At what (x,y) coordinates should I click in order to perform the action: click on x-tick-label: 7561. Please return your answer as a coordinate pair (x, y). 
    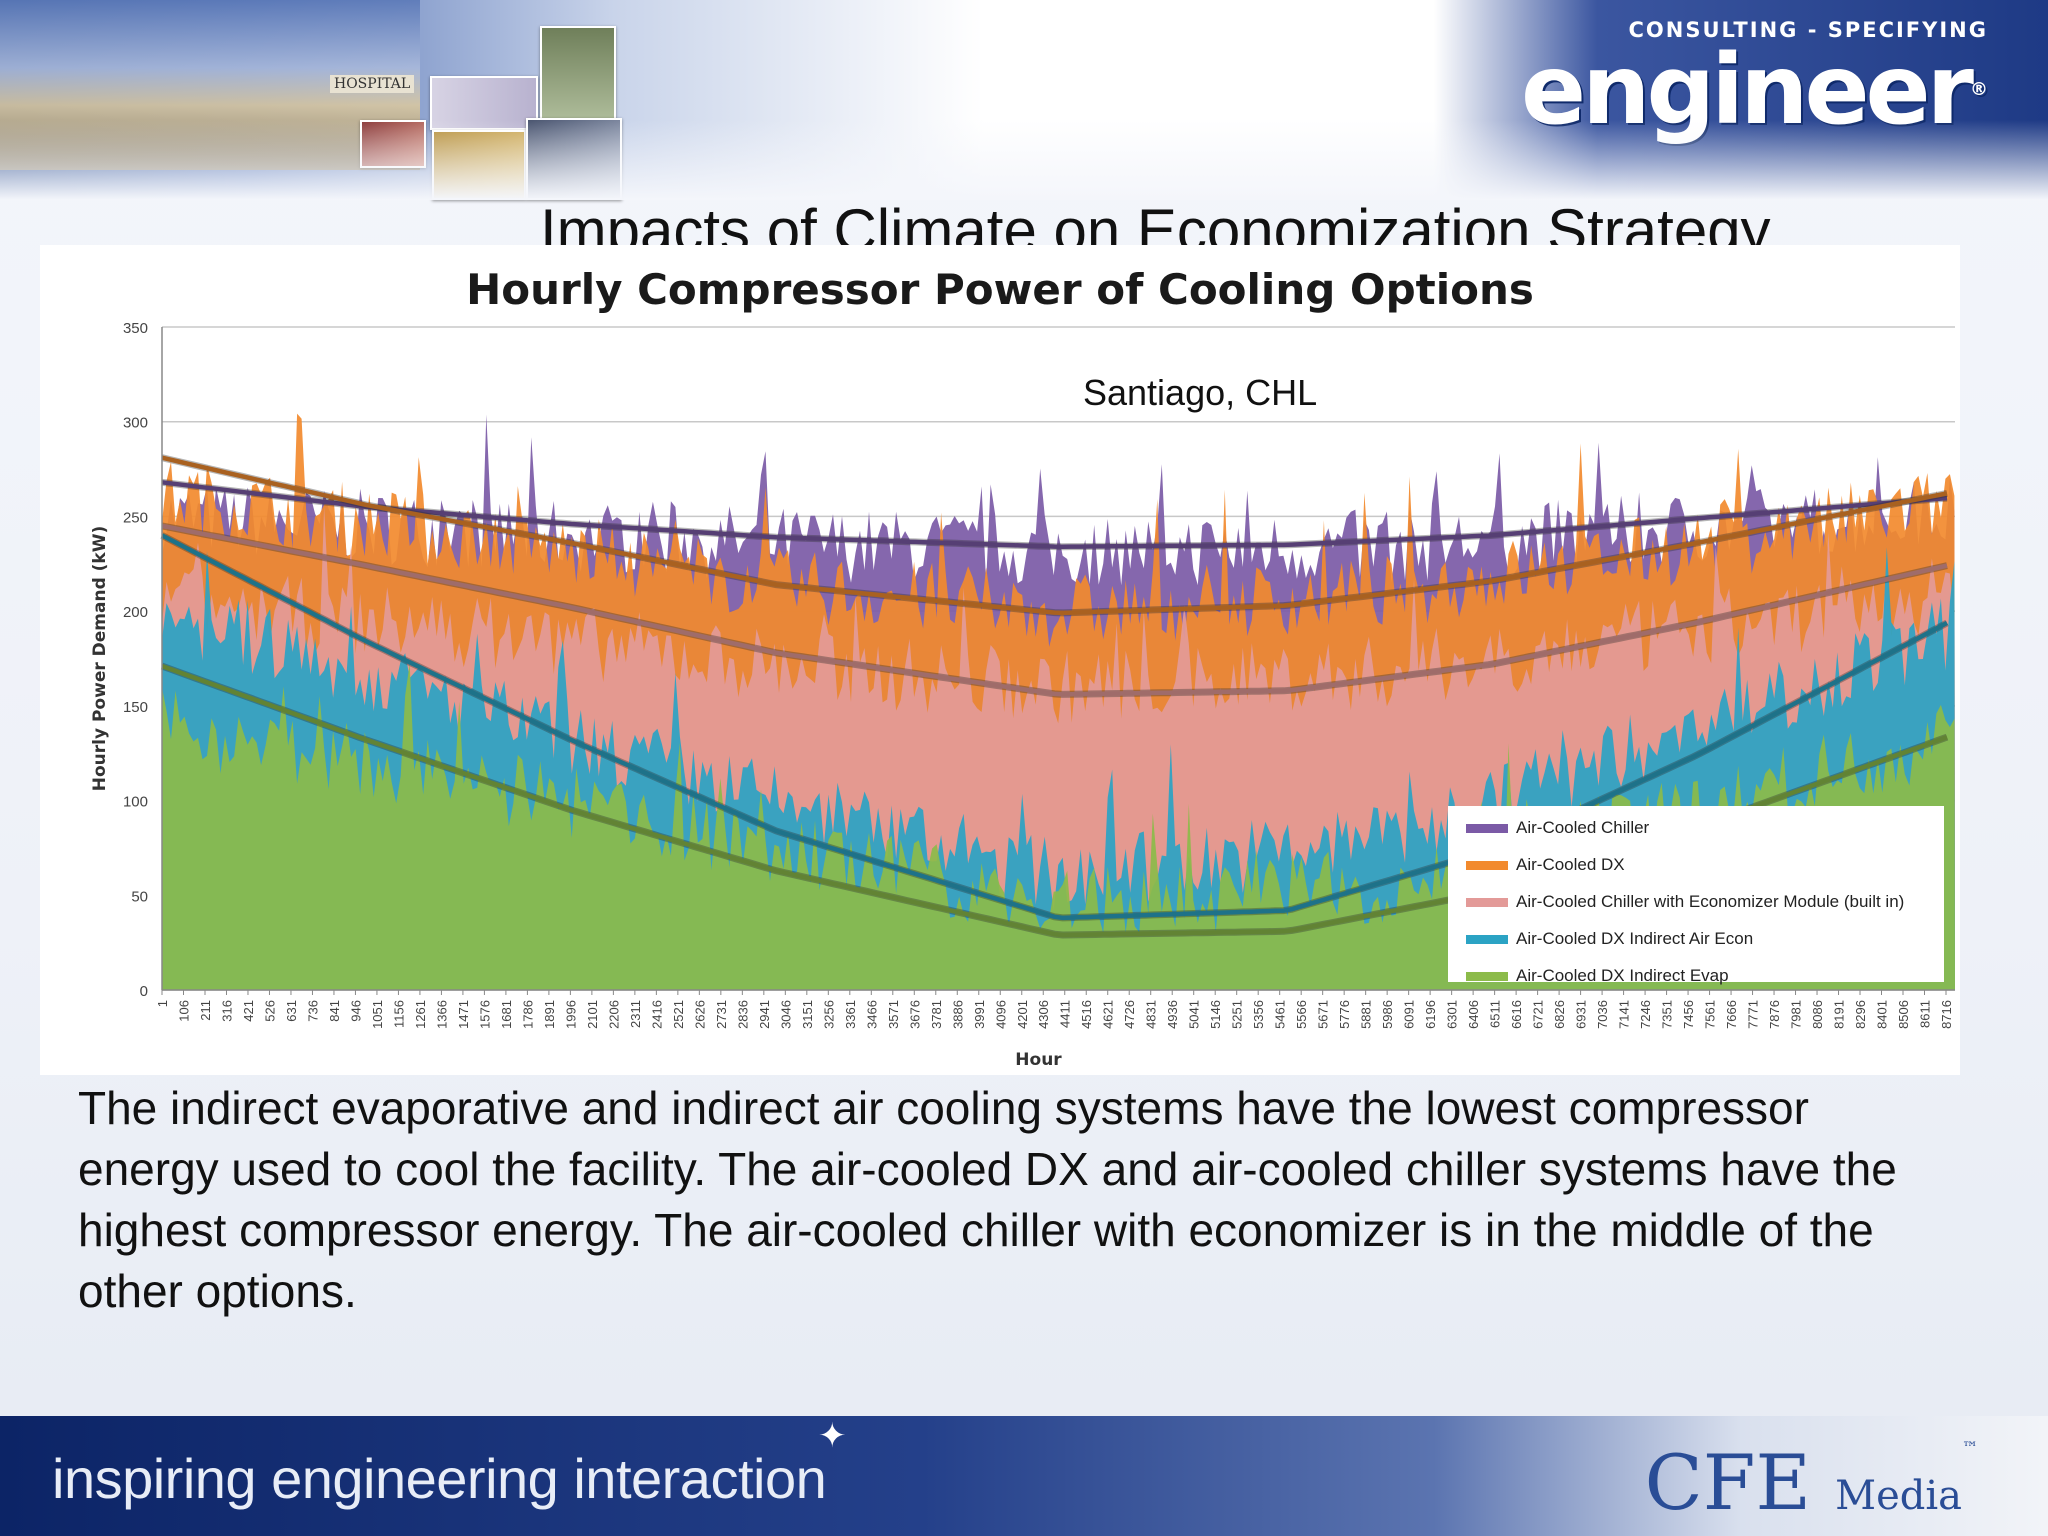
    Looking at the image, I should click on (1710, 1014).